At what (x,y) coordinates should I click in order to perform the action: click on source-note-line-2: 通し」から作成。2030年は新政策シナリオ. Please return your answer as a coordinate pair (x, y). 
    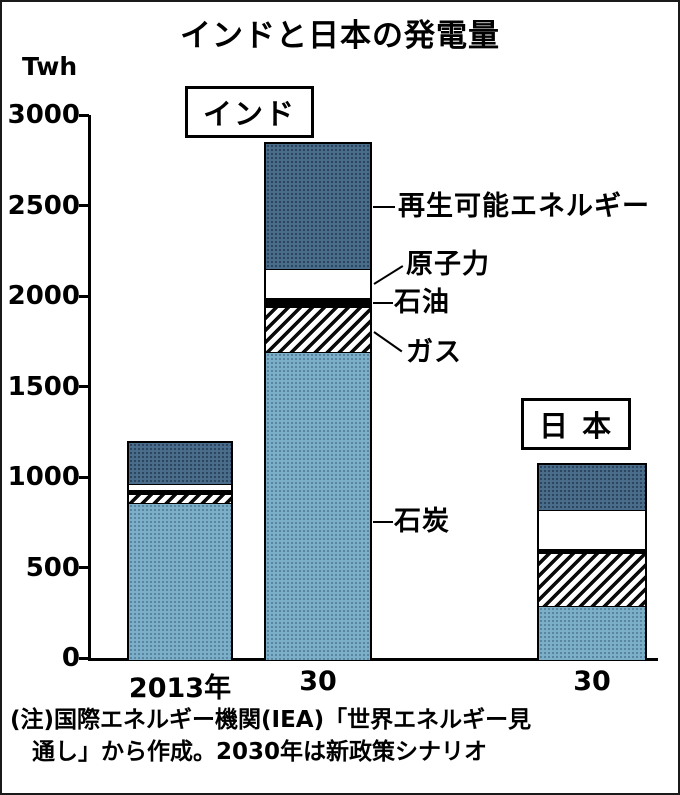
    Looking at the image, I should click on (260, 752).